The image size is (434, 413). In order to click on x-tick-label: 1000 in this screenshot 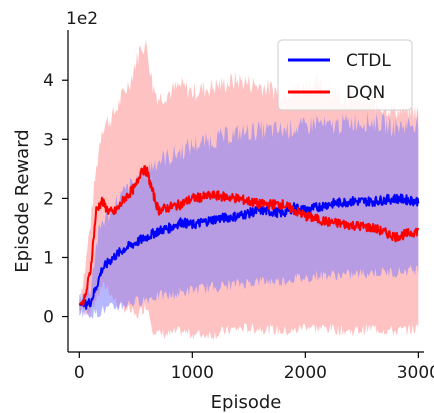, I will do `click(192, 373)`.